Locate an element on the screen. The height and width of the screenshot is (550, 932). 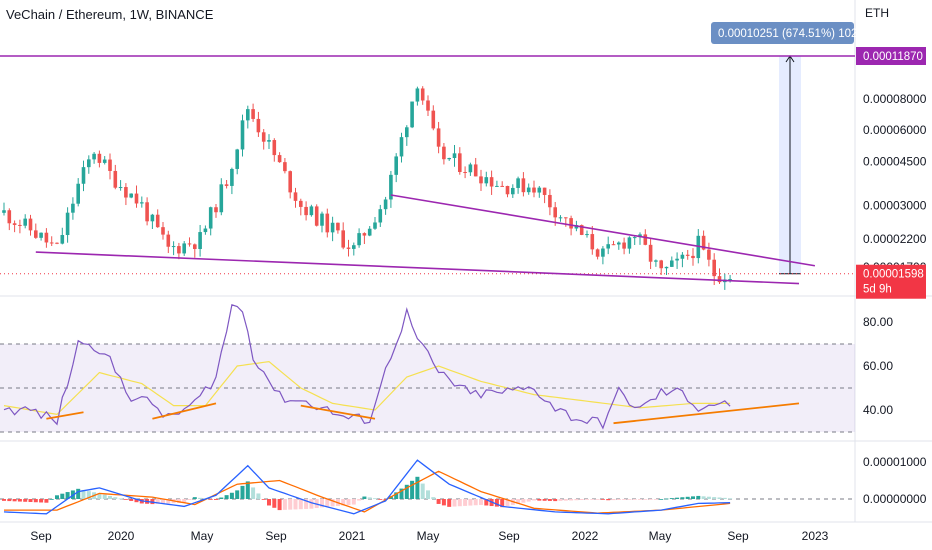
price-tick-label: 0.00008000 is located at coordinates (895, 99).